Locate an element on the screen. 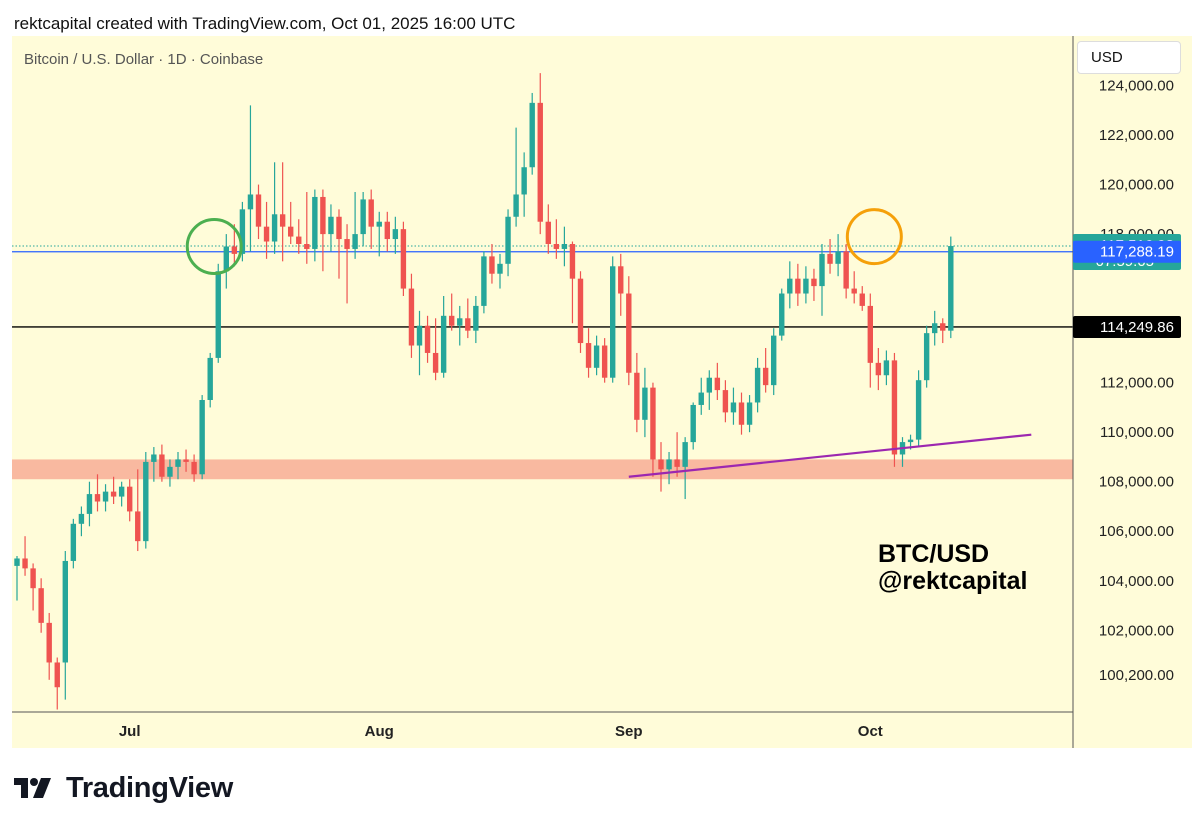 The height and width of the screenshot is (827, 1200). y-tick-label: 112,000.00 is located at coordinates (1137, 383).